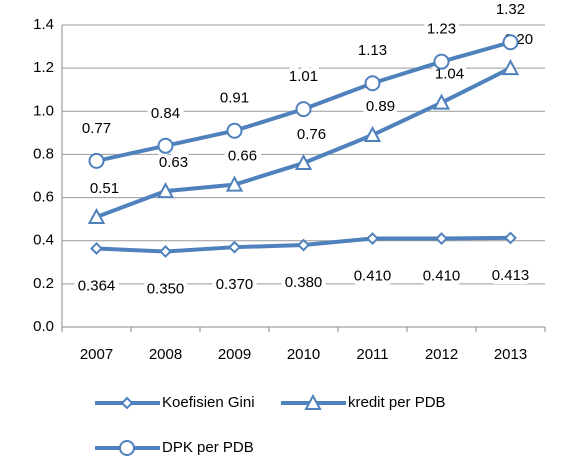  Describe the element at coordinates (234, 354) in the screenshot. I see `x-tick-label: 2009` at that location.